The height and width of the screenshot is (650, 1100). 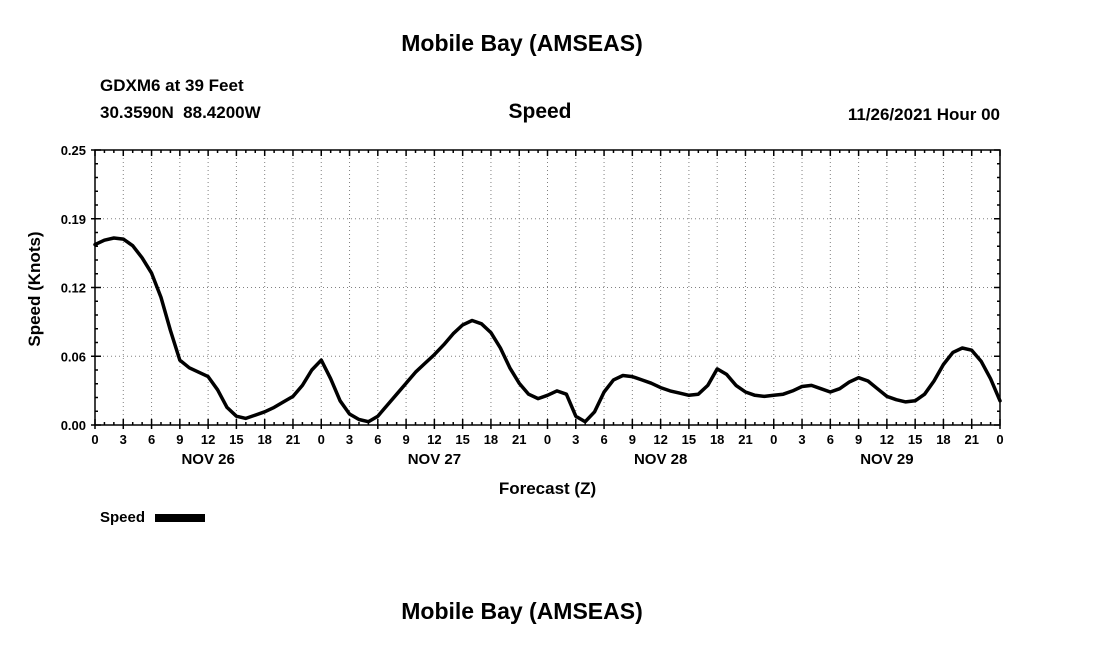 I want to click on svg-text: NOV 28, so click(x=660, y=459).